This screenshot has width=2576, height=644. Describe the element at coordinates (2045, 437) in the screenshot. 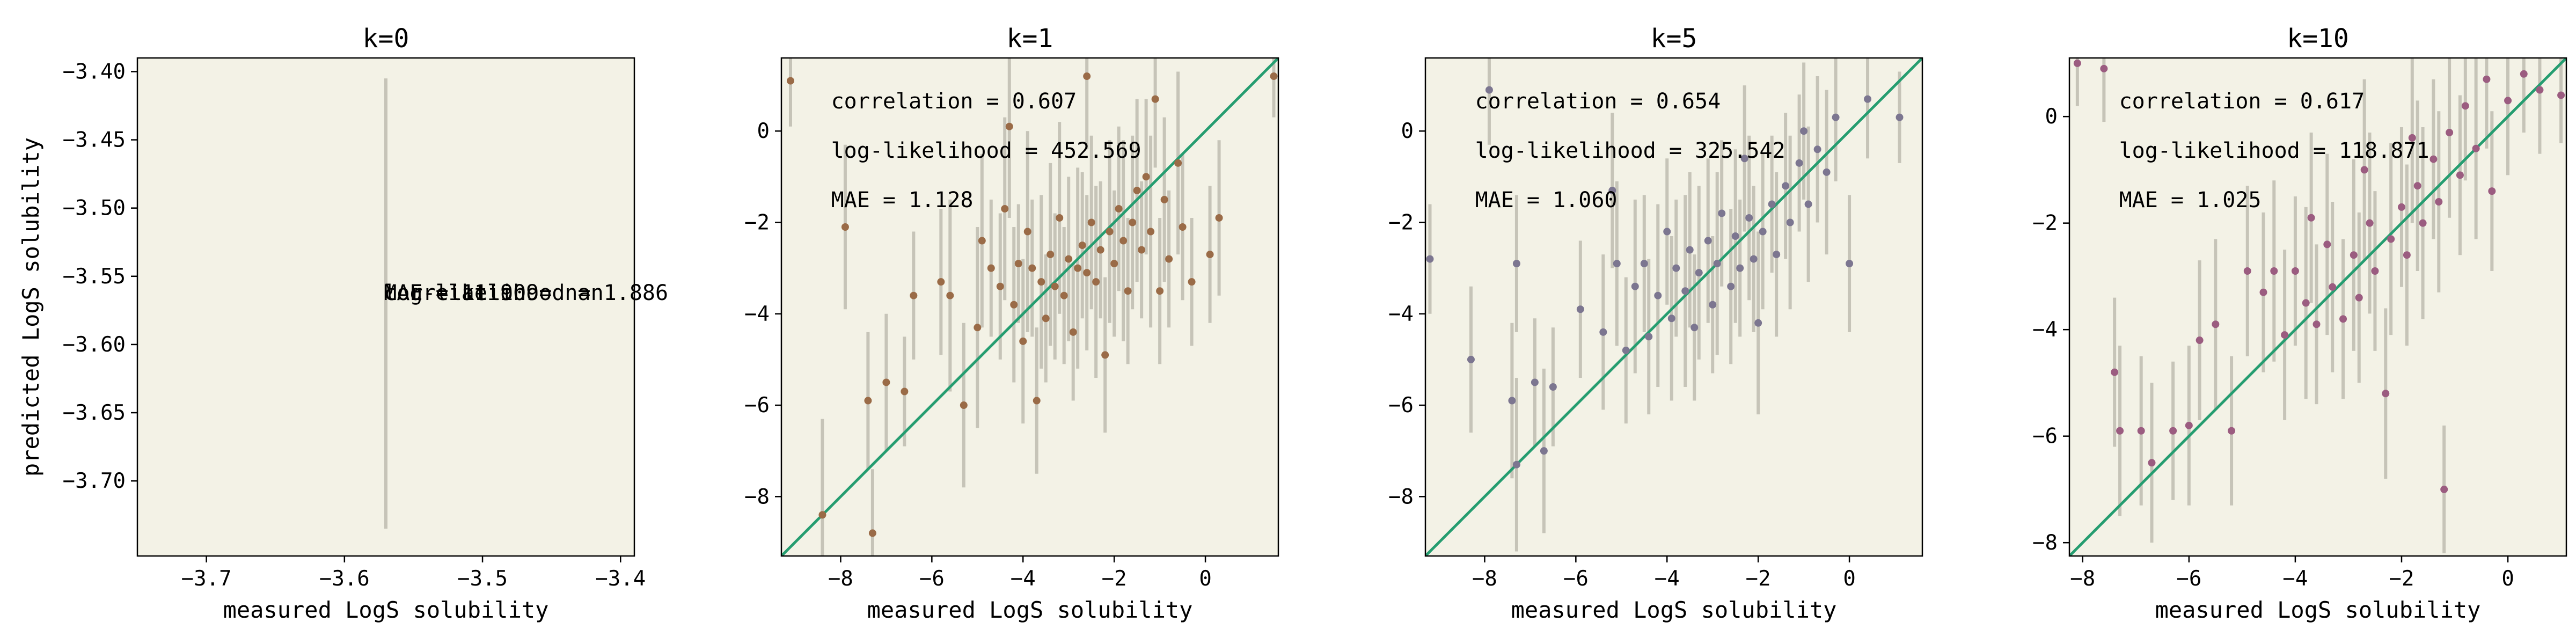

I see `y-tick-label: −6` at that location.